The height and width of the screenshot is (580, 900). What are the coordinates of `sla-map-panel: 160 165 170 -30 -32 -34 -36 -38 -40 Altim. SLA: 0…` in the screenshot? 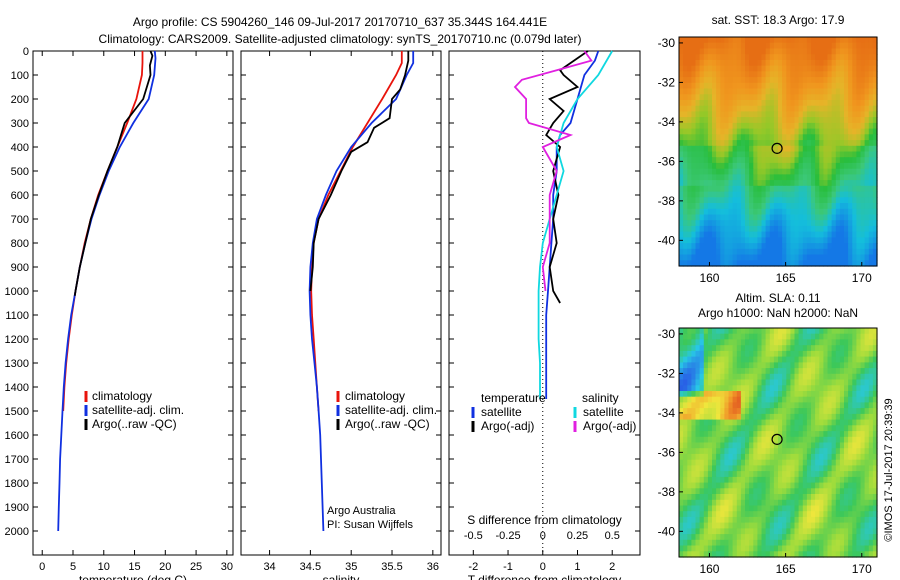 It's located at (768, 433).